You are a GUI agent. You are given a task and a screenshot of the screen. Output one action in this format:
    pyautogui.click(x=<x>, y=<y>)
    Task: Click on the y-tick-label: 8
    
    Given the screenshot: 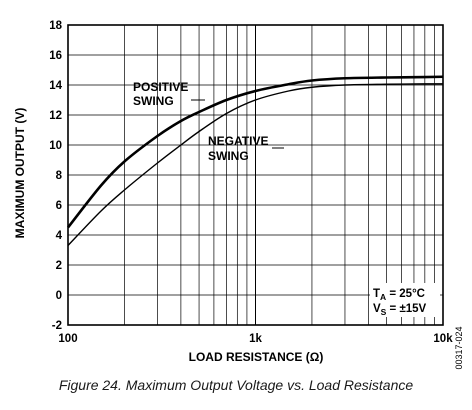 What is the action you would take?
    pyautogui.click(x=59, y=176)
    